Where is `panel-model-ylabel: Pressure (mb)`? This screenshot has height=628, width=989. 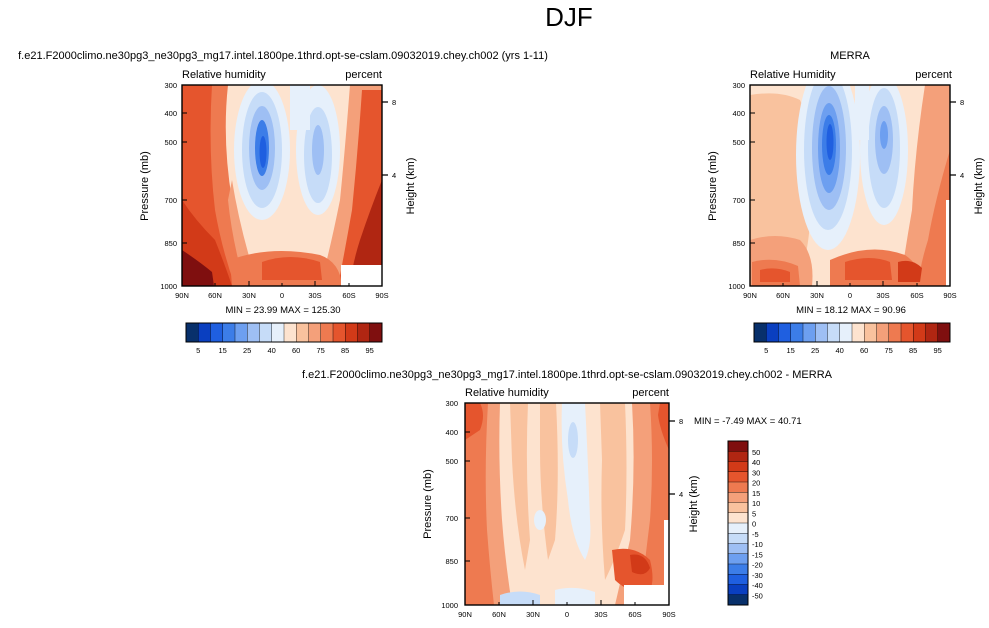 panel-model-ylabel: Pressure (mb) is located at coordinates (145, 186).